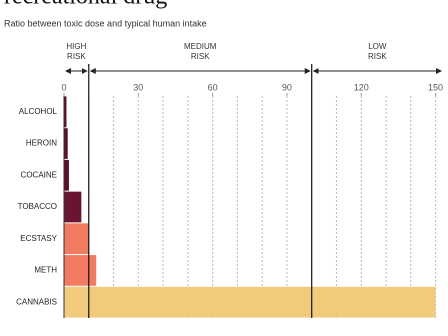 This screenshot has height=336, width=448. What do you see at coordinates (37, 206) in the screenshot?
I see `y-tick-label: TOBACCO` at bounding box center [37, 206].